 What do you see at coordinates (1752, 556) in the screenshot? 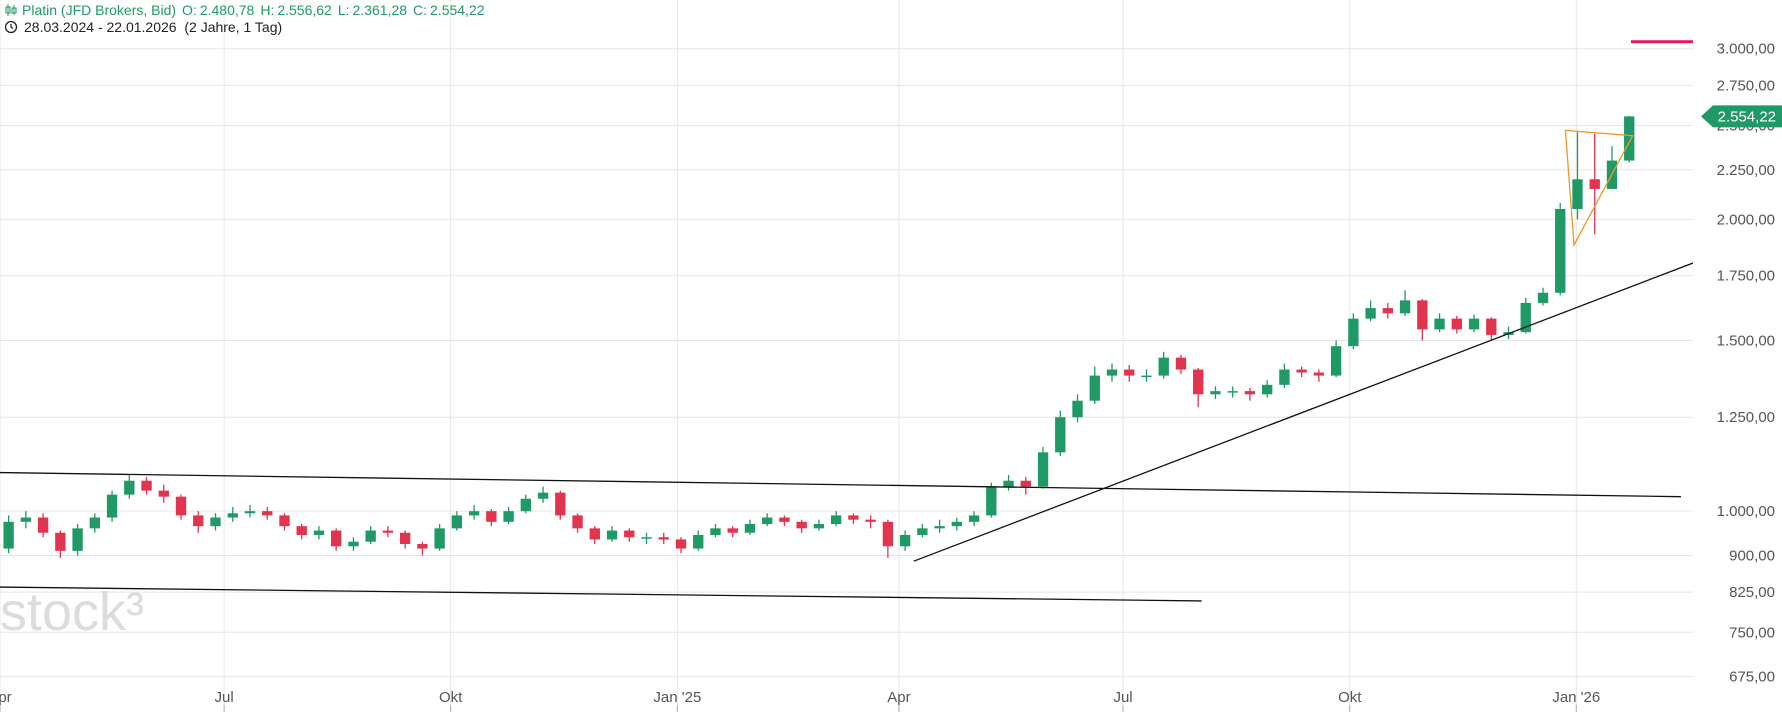
I see `y-tick-label: 900,00` at bounding box center [1752, 556].